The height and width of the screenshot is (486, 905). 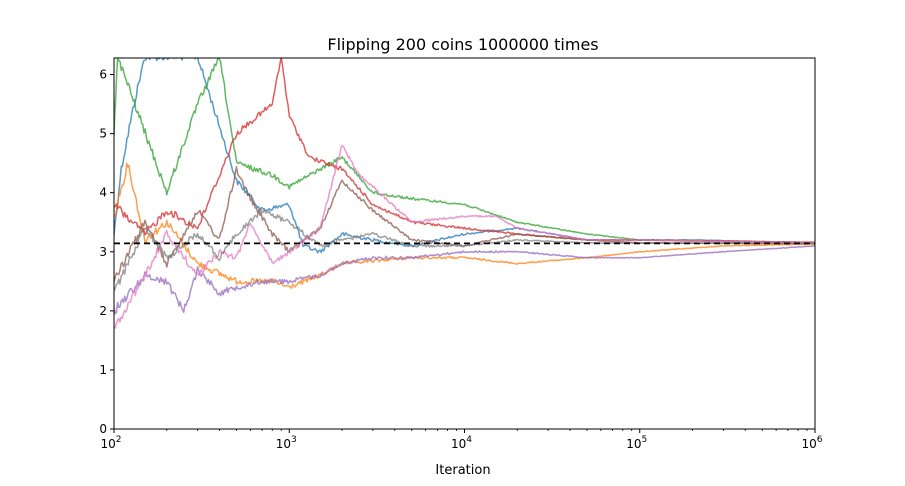 What do you see at coordinates (294, 440) in the screenshot?
I see `x-tick-label-exponent: 3` at bounding box center [294, 440].